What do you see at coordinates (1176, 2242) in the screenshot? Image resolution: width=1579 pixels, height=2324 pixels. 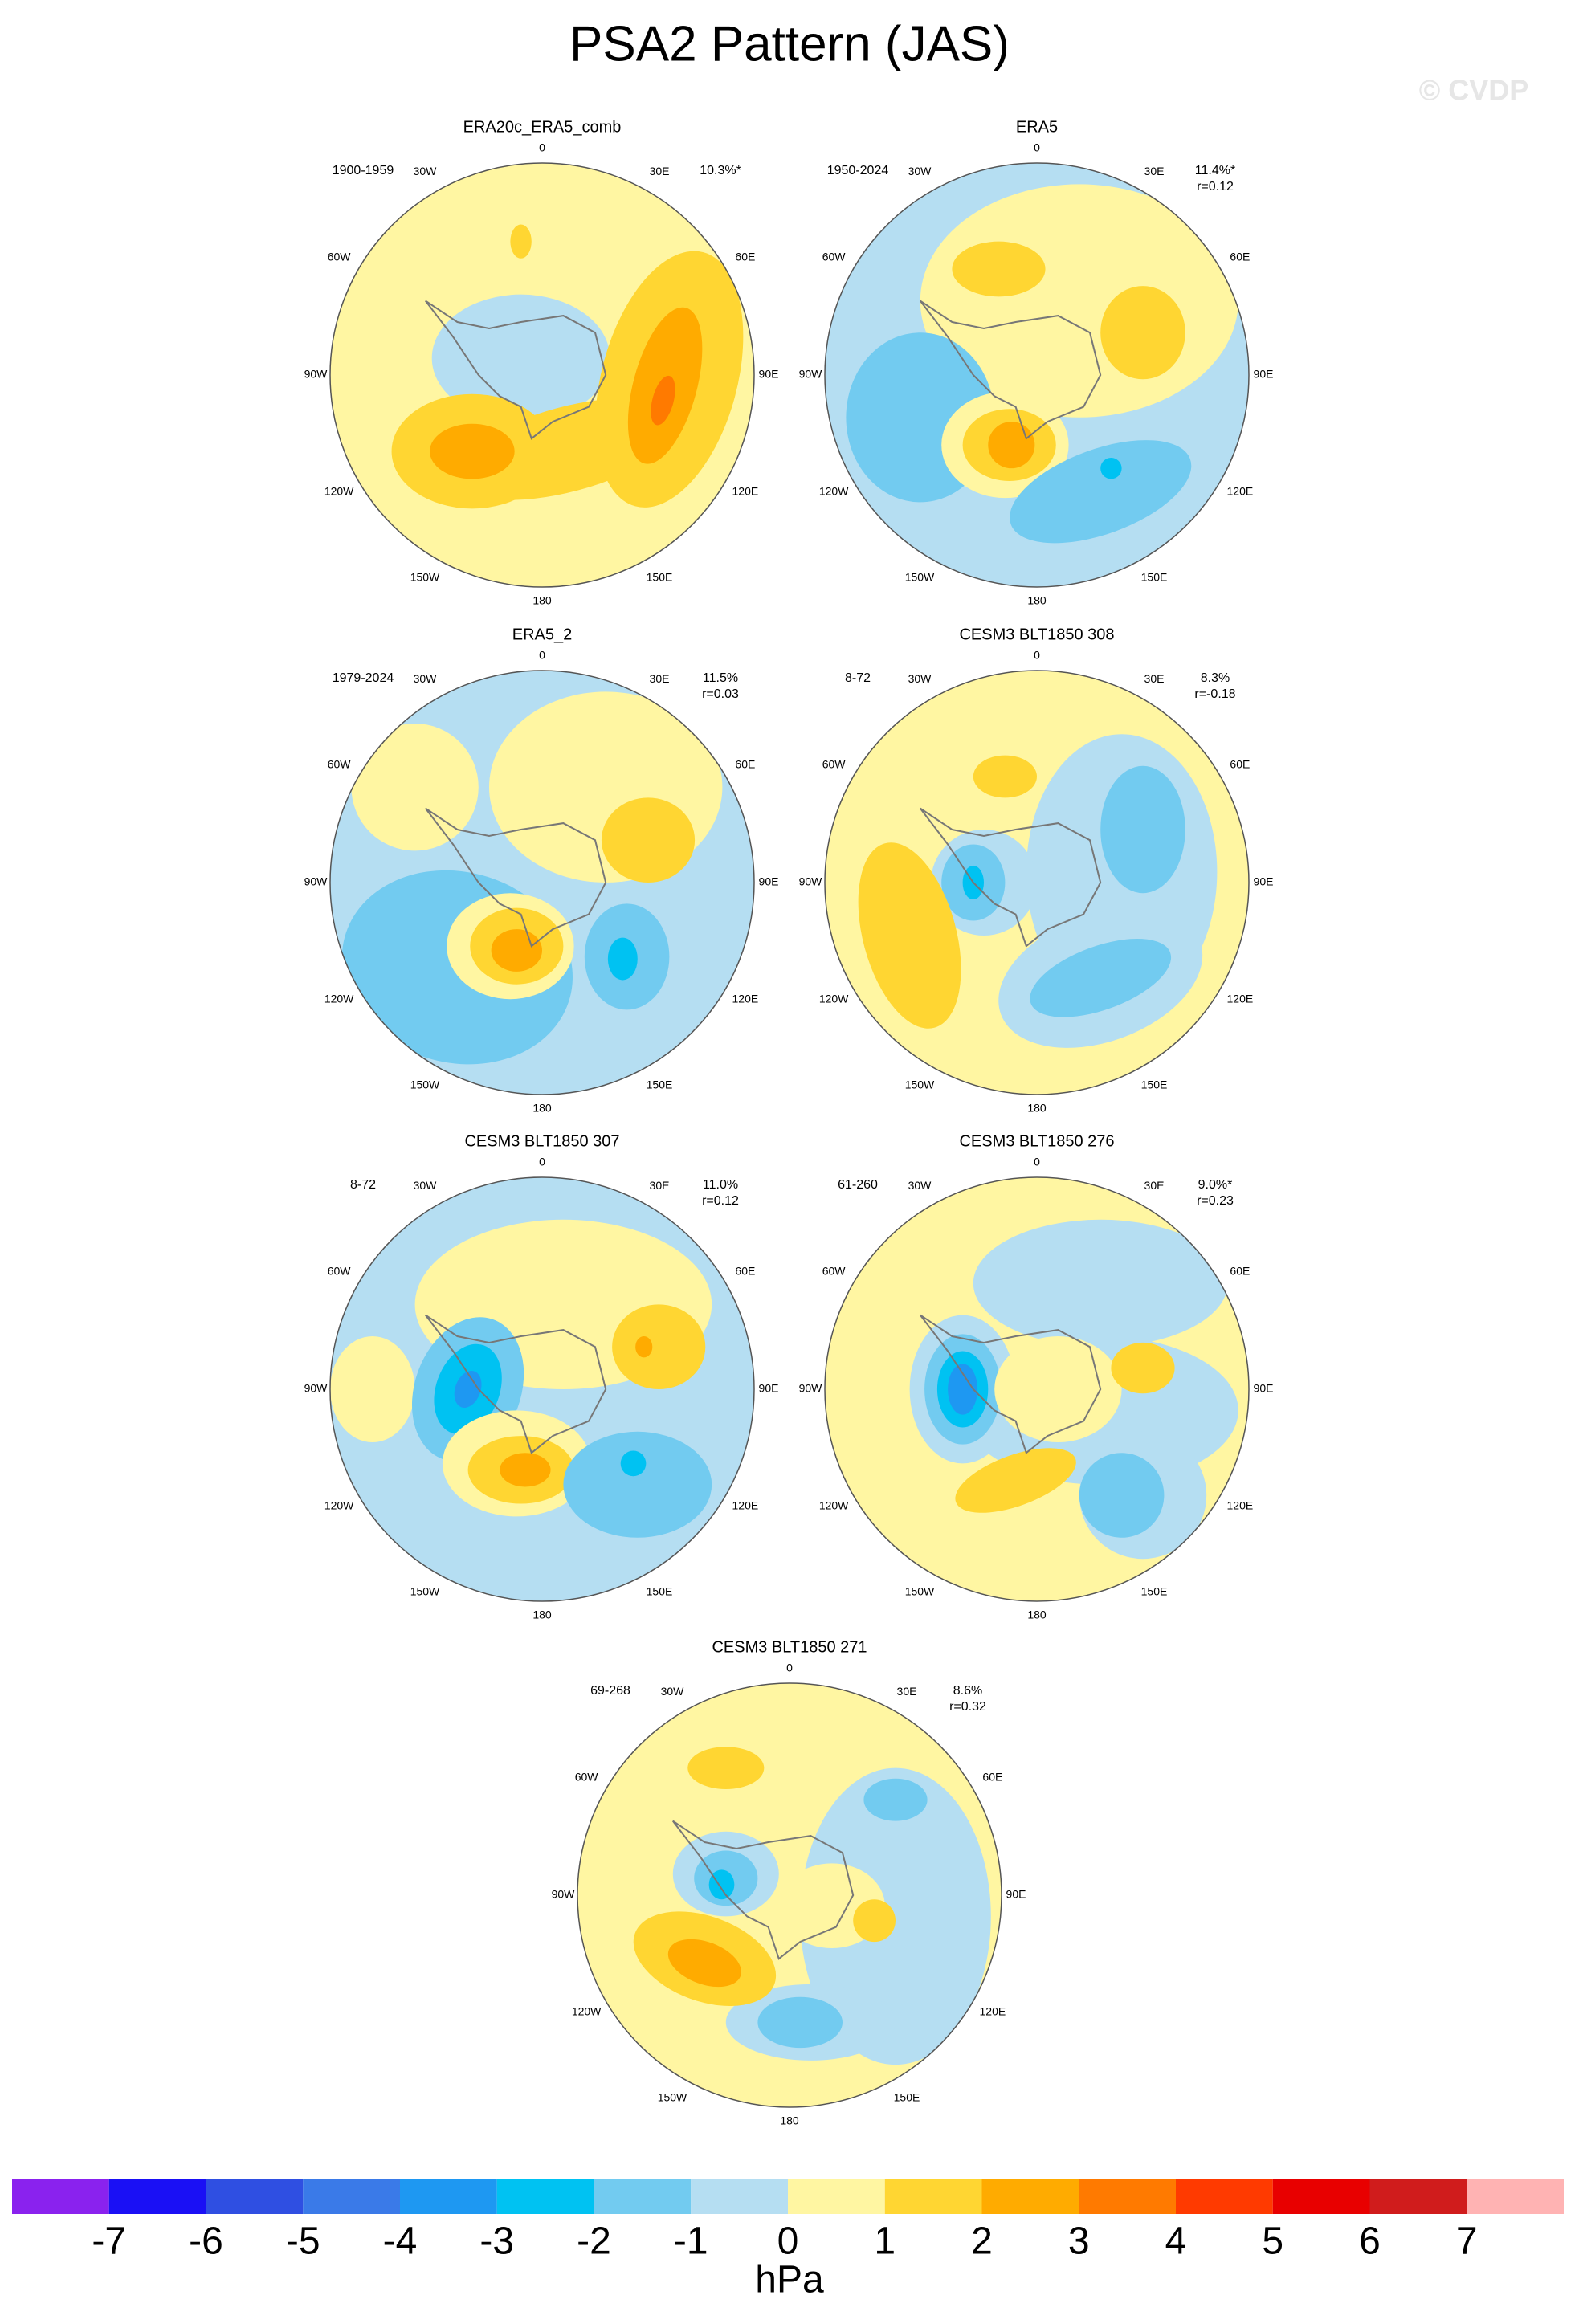 I see `colorbar-tick-label: 4` at bounding box center [1176, 2242].